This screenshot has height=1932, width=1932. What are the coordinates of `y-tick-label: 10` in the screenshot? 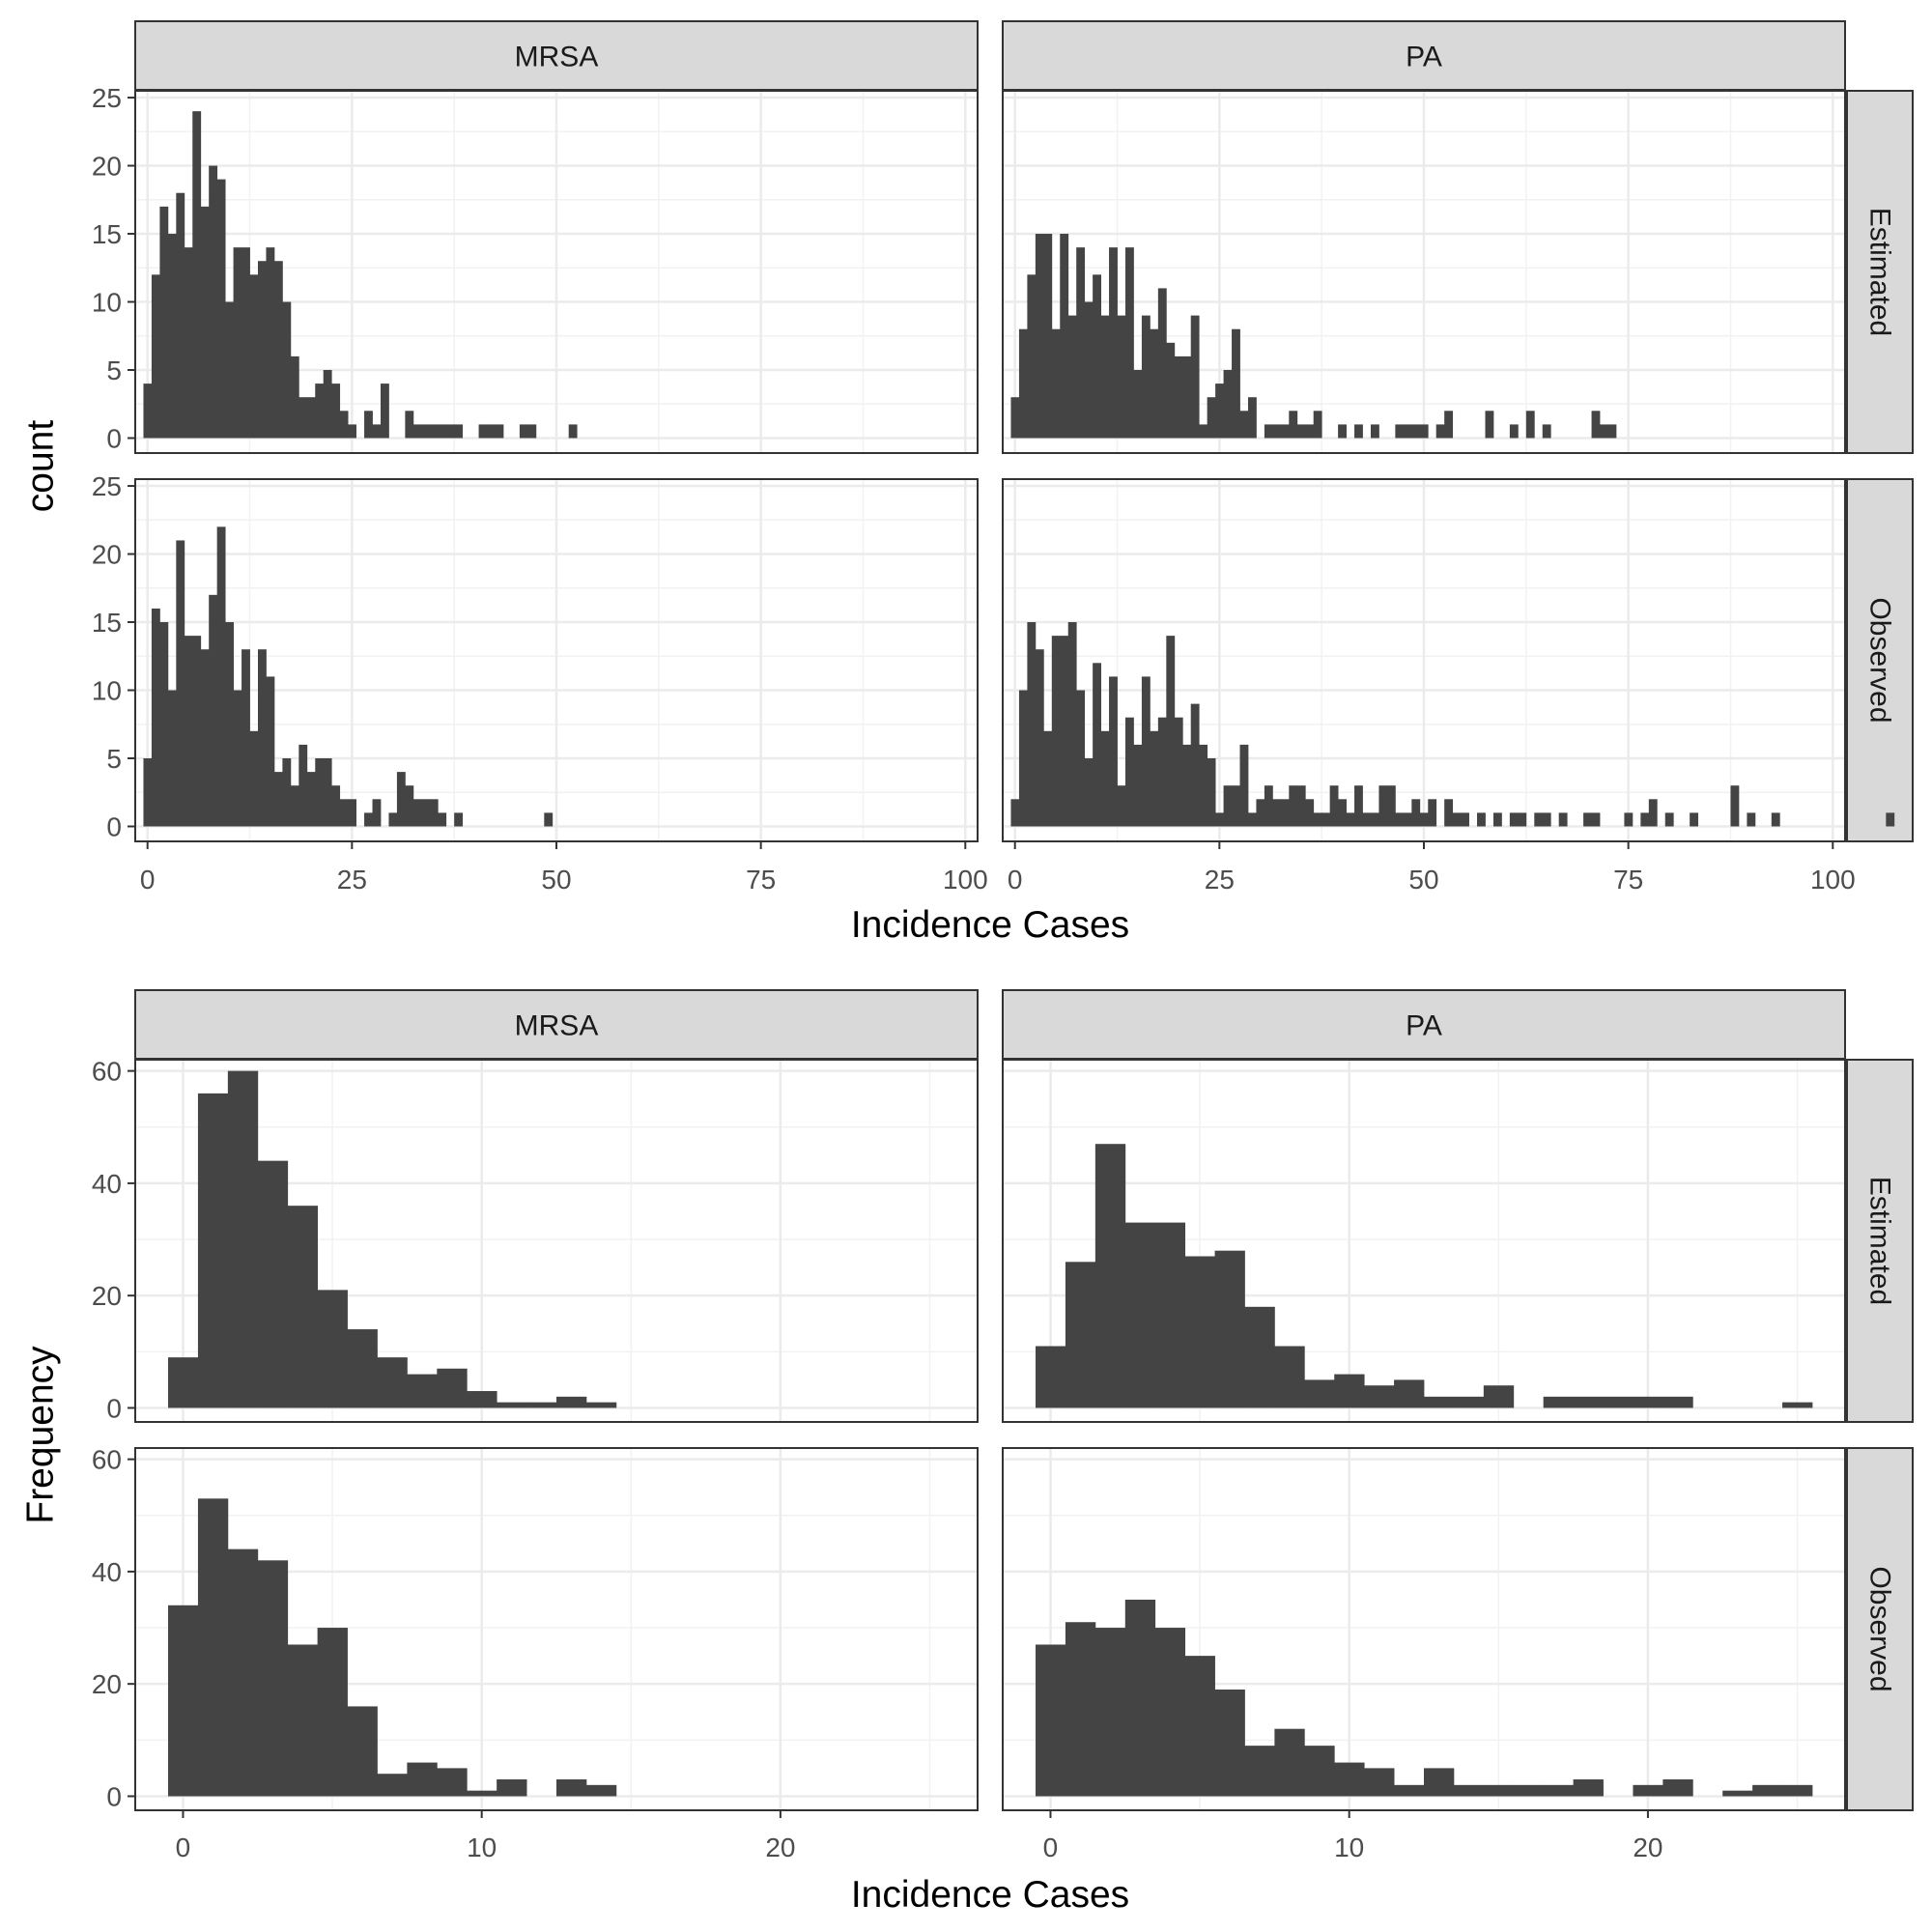 It's located at (107, 691).